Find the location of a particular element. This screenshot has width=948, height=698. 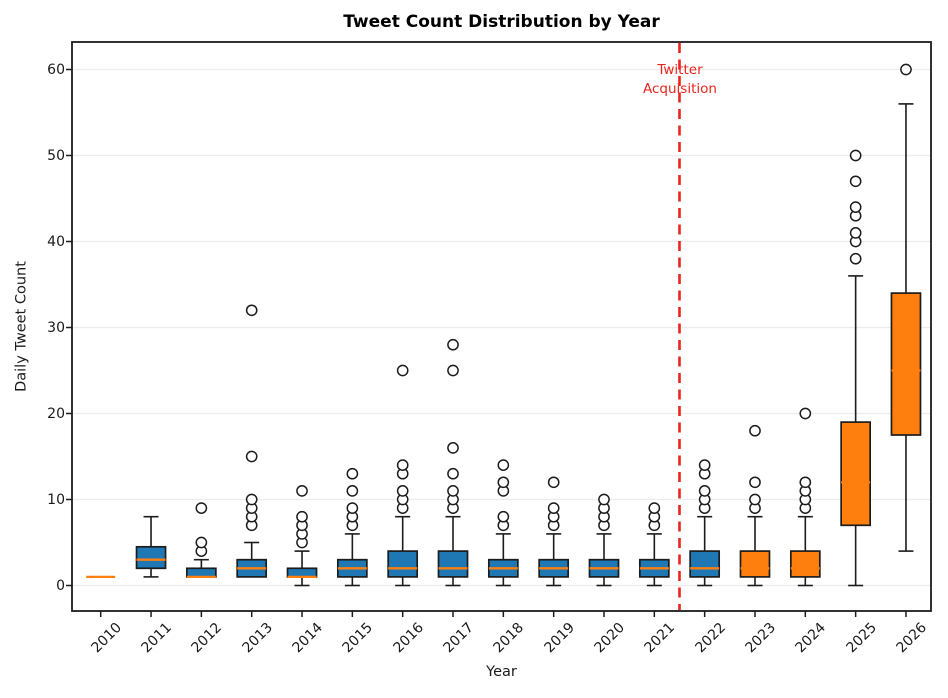

event-annotation-line2: Acquisition is located at coordinates (680, 88).